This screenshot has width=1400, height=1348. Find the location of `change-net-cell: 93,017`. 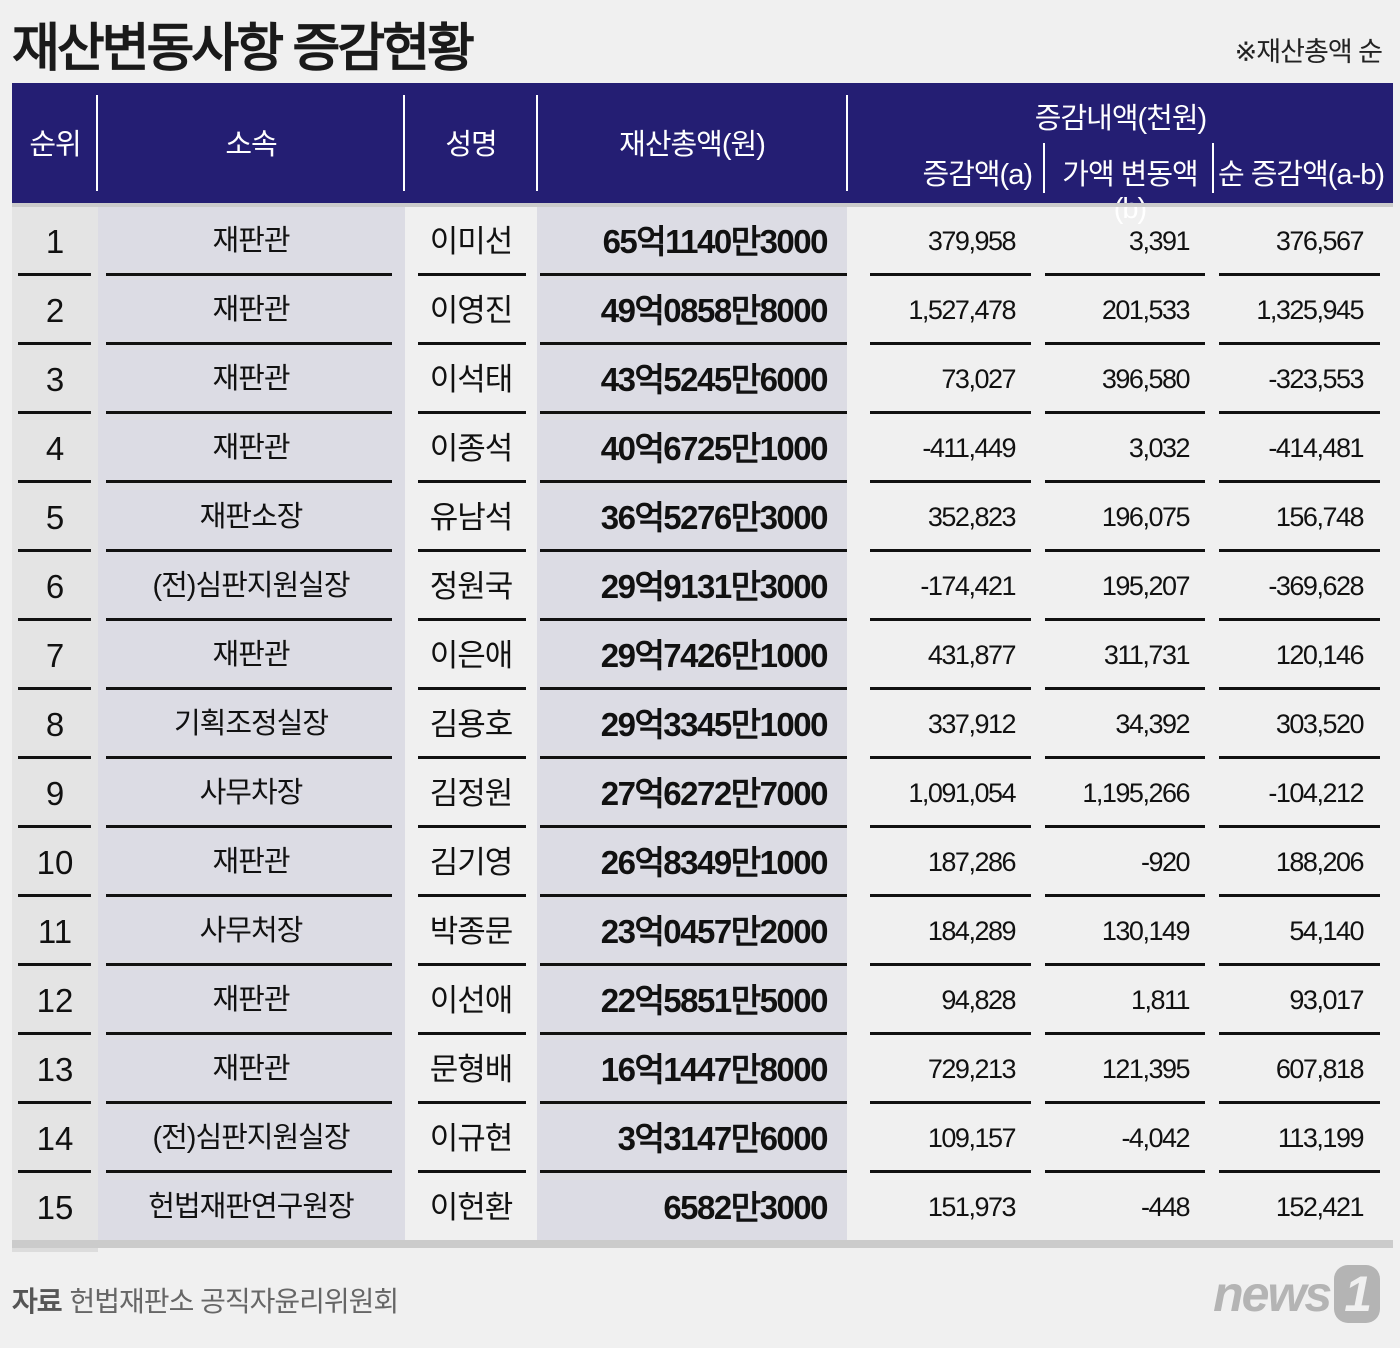

change-net-cell: 93,017 is located at coordinates (1326, 1000).